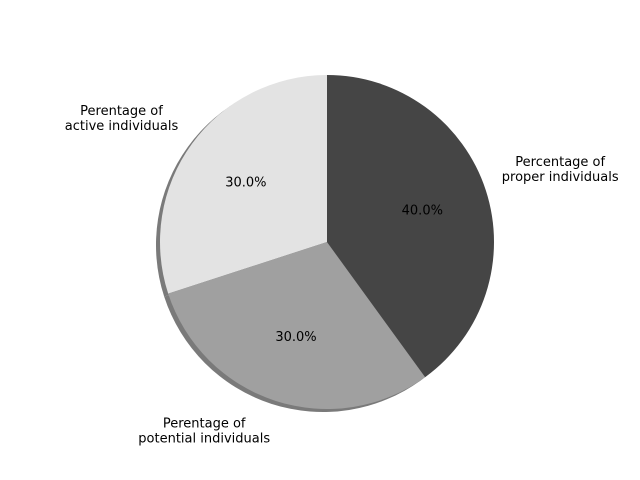  I want to click on percent-label-2: 30.0%, so click(295, 337).